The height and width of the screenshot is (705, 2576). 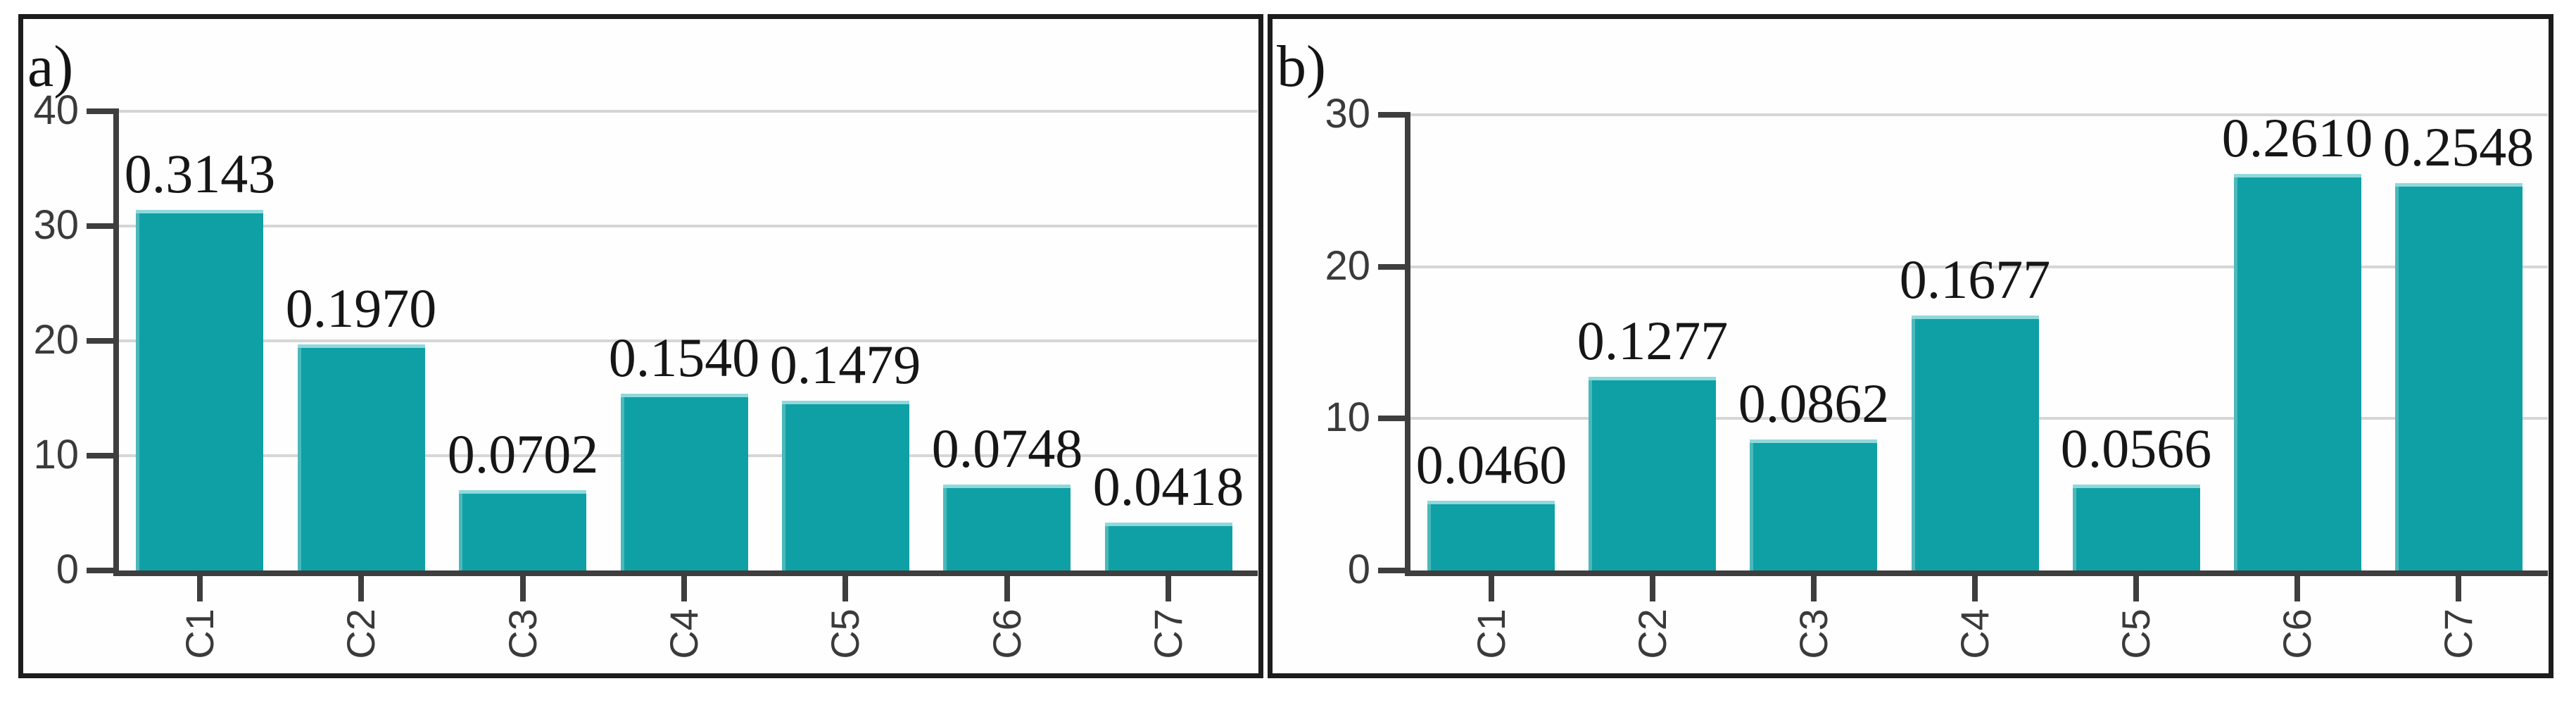 What do you see at coordinates (1491, 464) in the screenshot?
I see `value-label: 0.0460` at bounding box center [1491, 464].